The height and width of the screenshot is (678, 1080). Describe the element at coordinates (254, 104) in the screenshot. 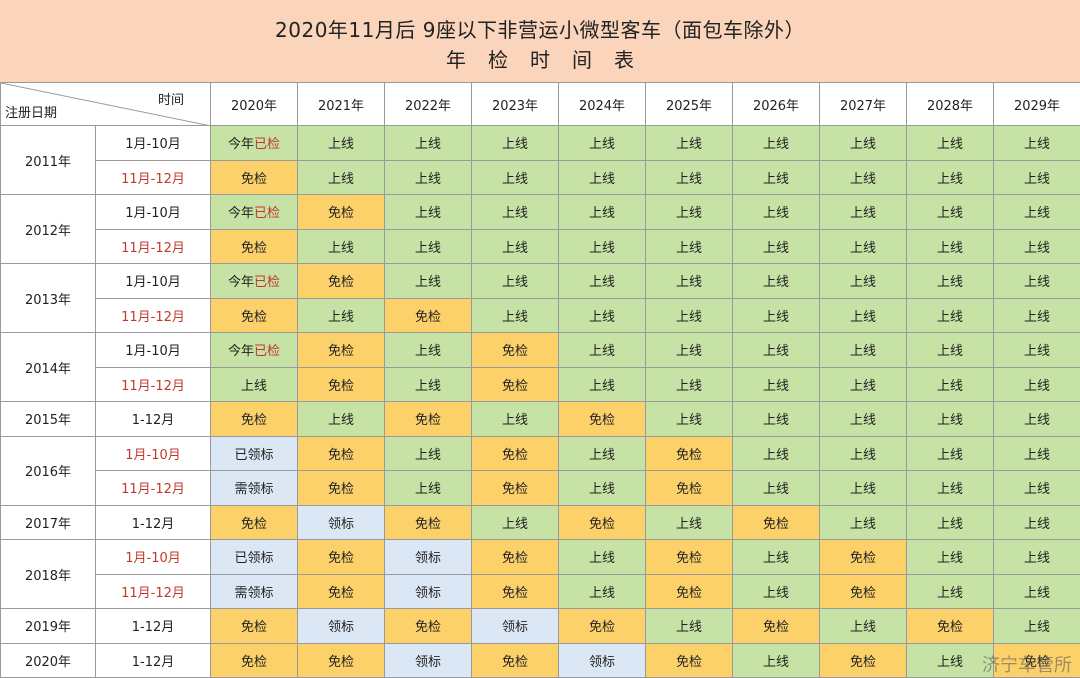

I see `year-column-header: 2020年` at that location.